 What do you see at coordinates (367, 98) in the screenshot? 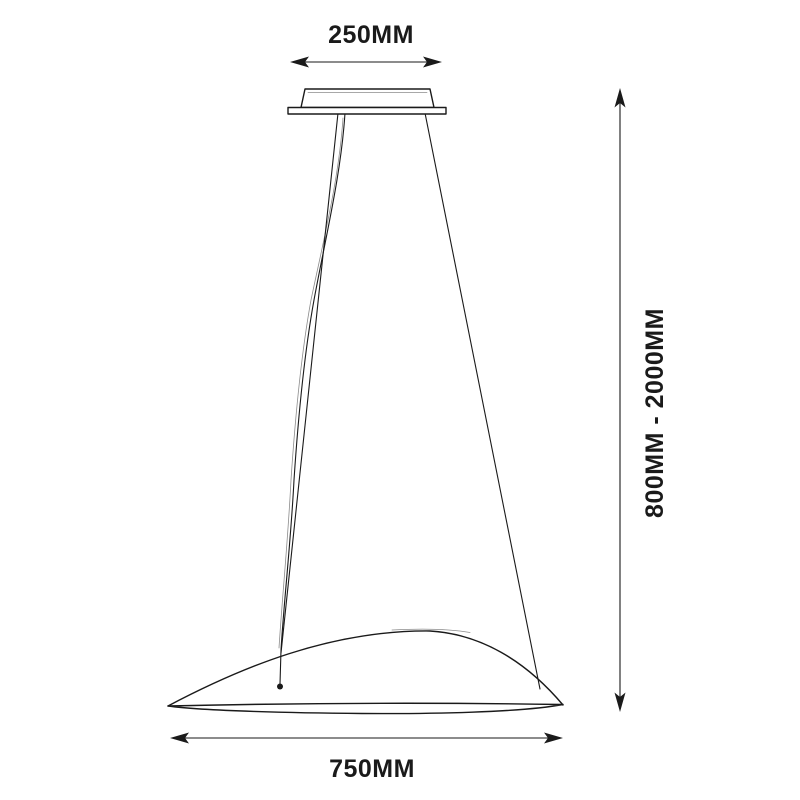
I see `canopy-box` at bounding box center [367, 98].